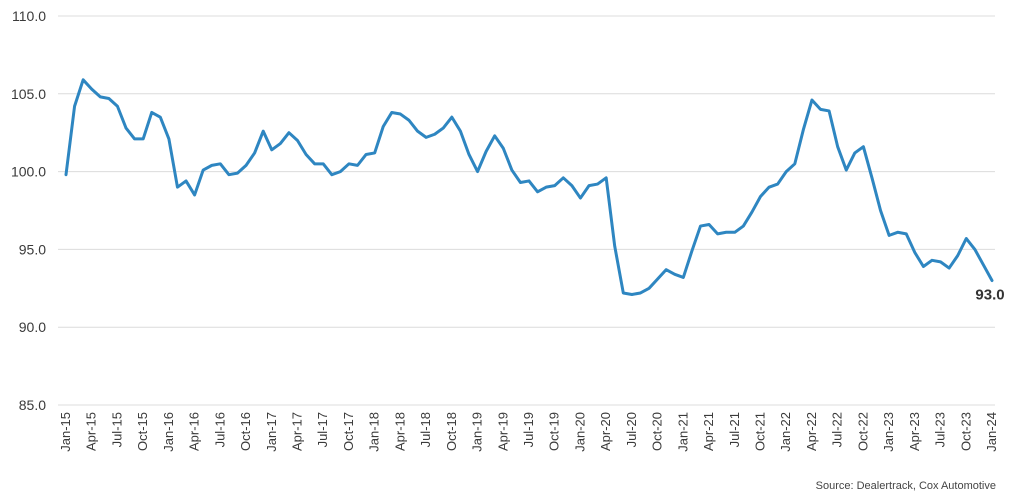 The image size is (1024, 503). I want to click on x-tick-label: Jul-21, so click(734, 429).